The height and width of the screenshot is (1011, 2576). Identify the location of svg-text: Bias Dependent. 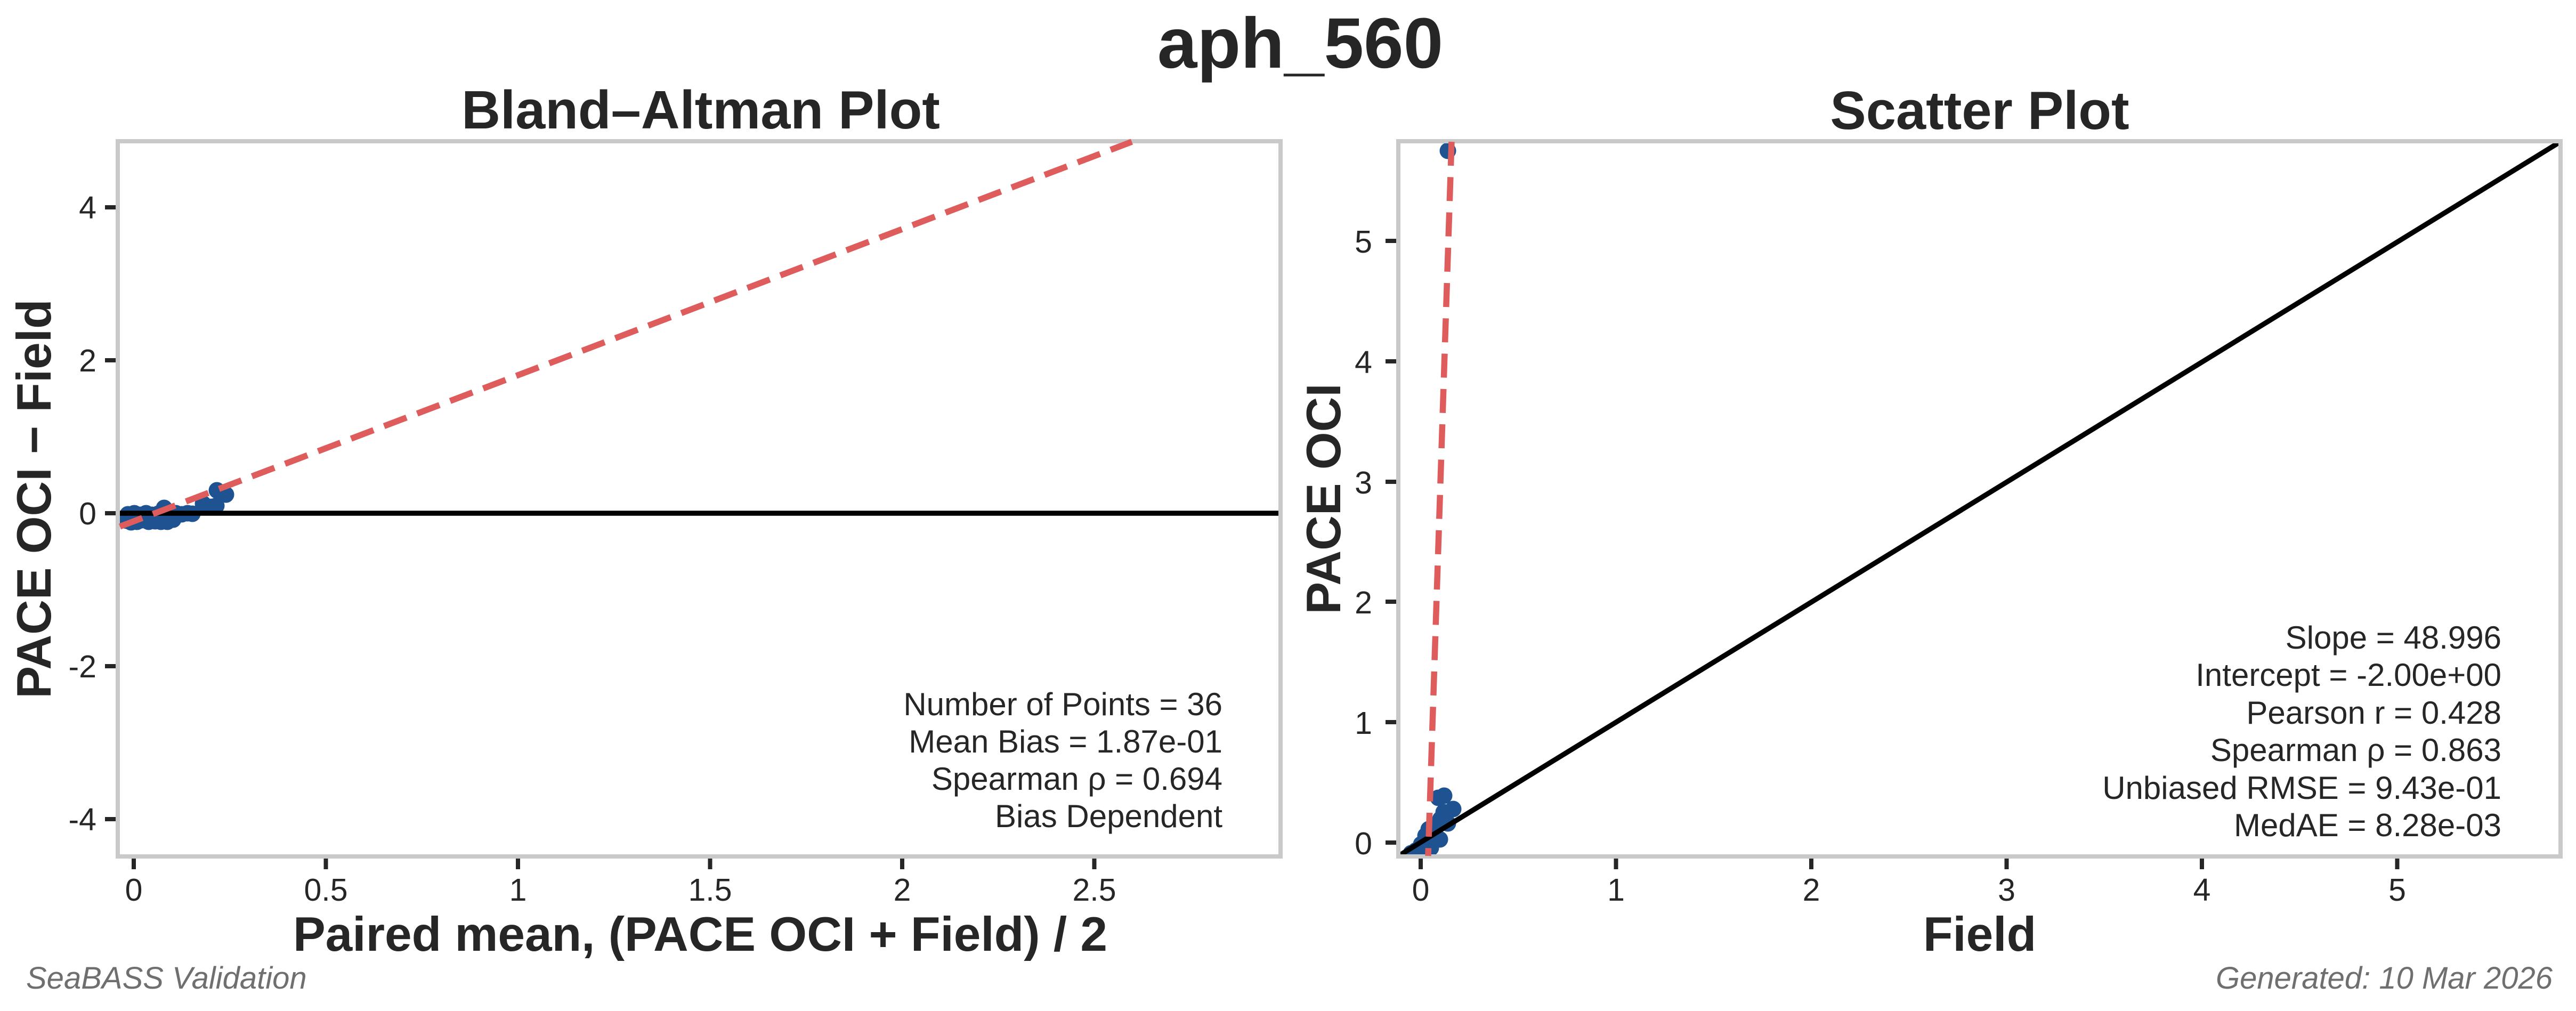
(1109, 816).